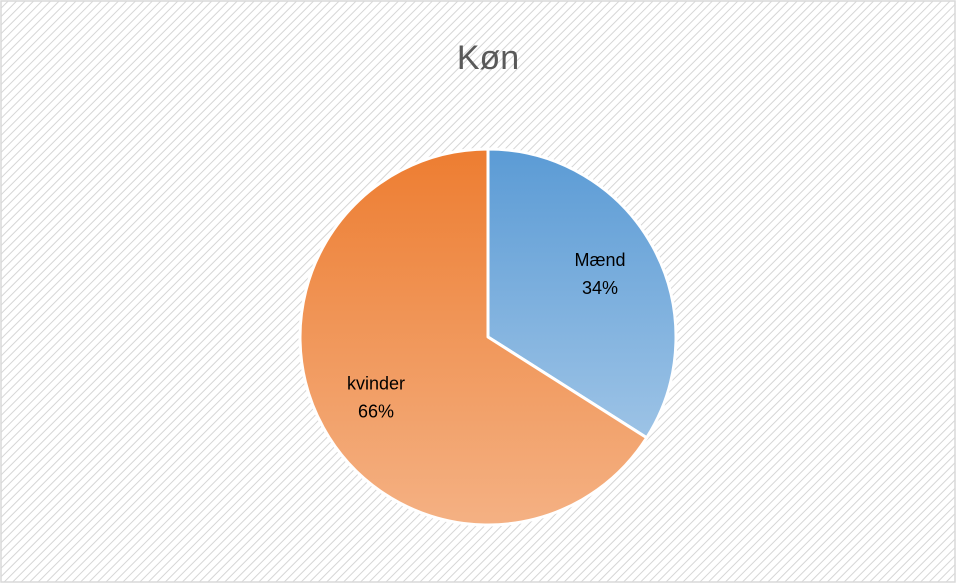 This screenshot has height=583, width=956. What do you see at coordinates (376, 383) in the screenshot?
I see `slice-category-label: kvinder` at bounding box center [376, 383].